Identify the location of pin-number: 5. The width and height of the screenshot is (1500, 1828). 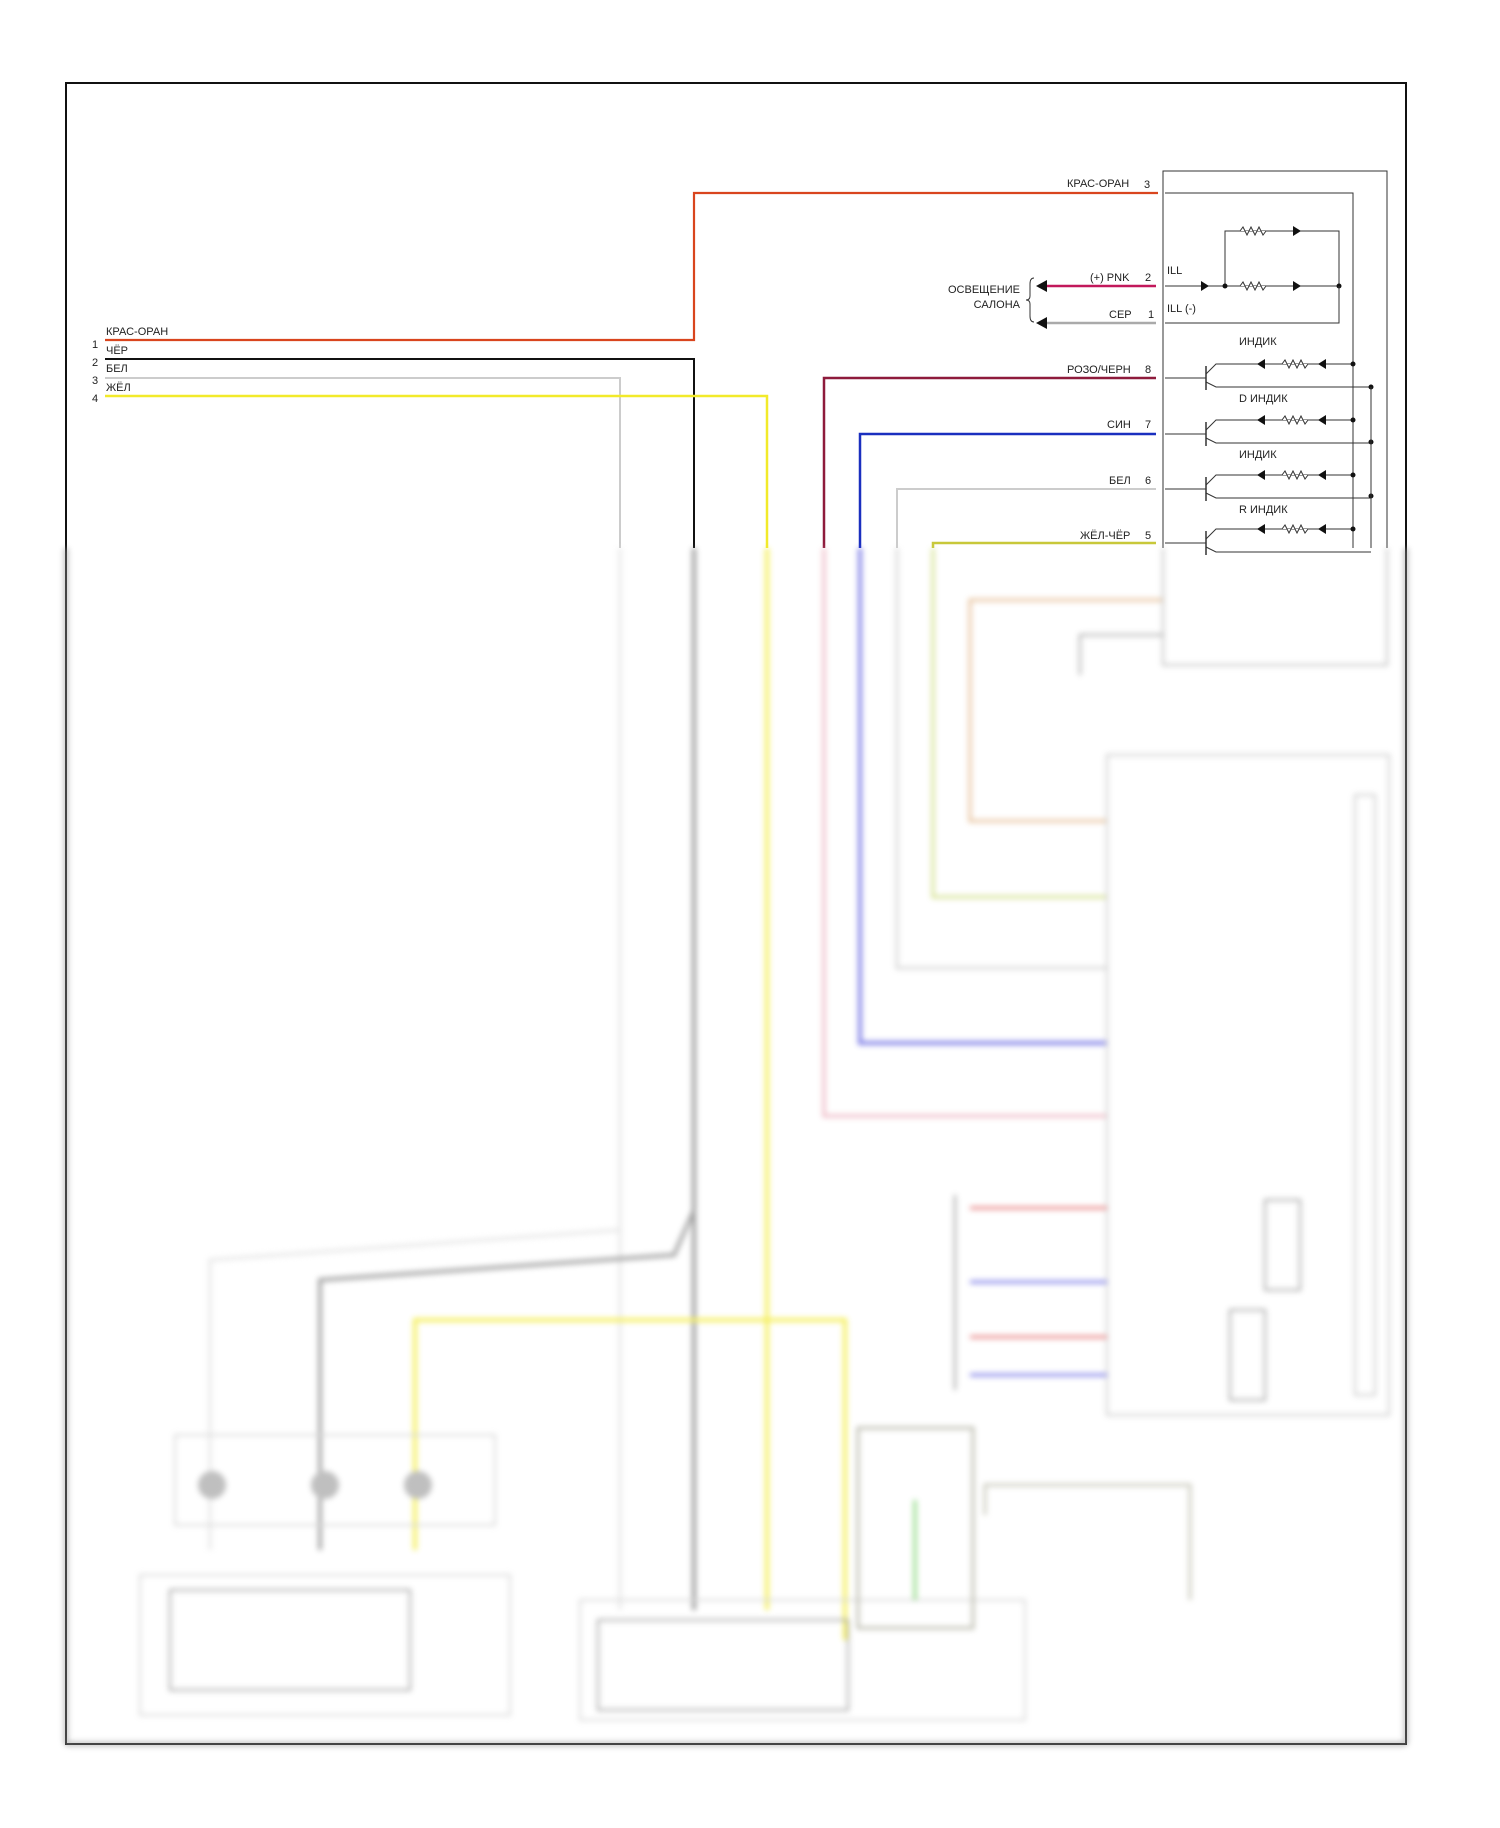
(1148, 536).